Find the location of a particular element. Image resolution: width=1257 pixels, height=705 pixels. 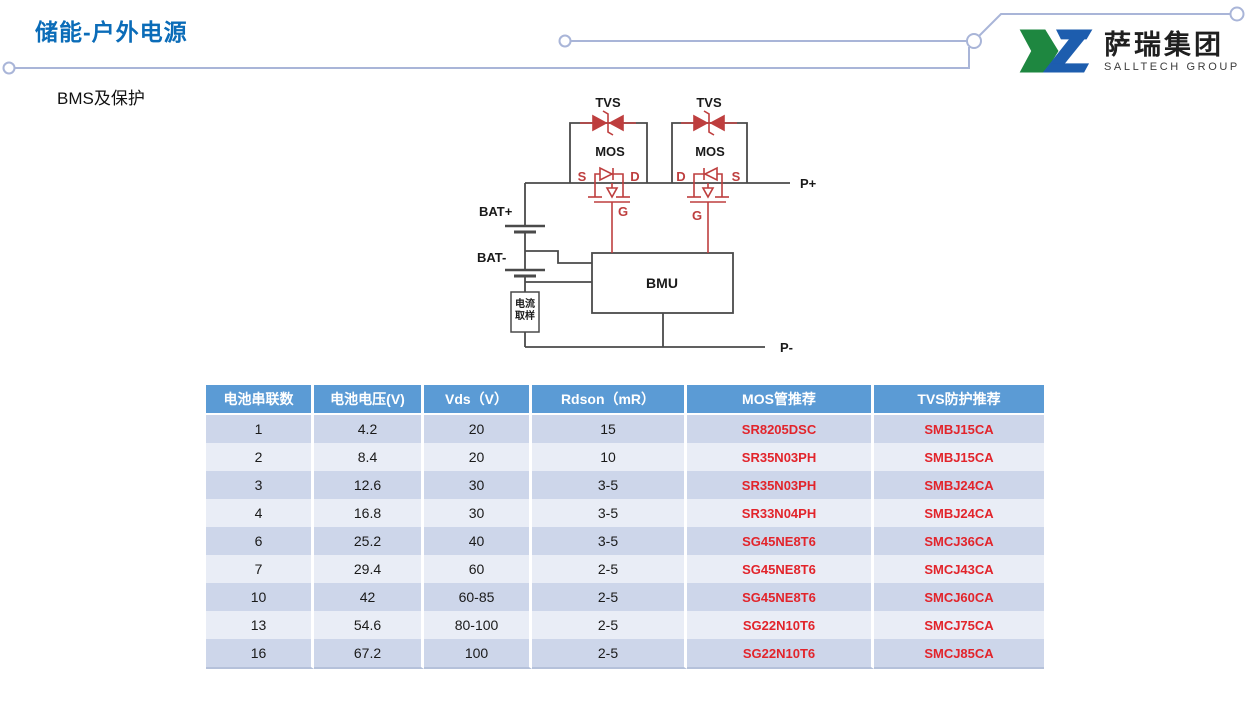

tvs1-label: TVS is located at coordinates (608, 102).